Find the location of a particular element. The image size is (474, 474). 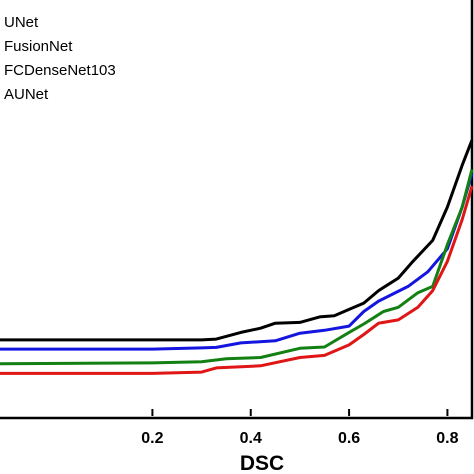

x-axis-title: DSC is located at coordinates (262, 463).